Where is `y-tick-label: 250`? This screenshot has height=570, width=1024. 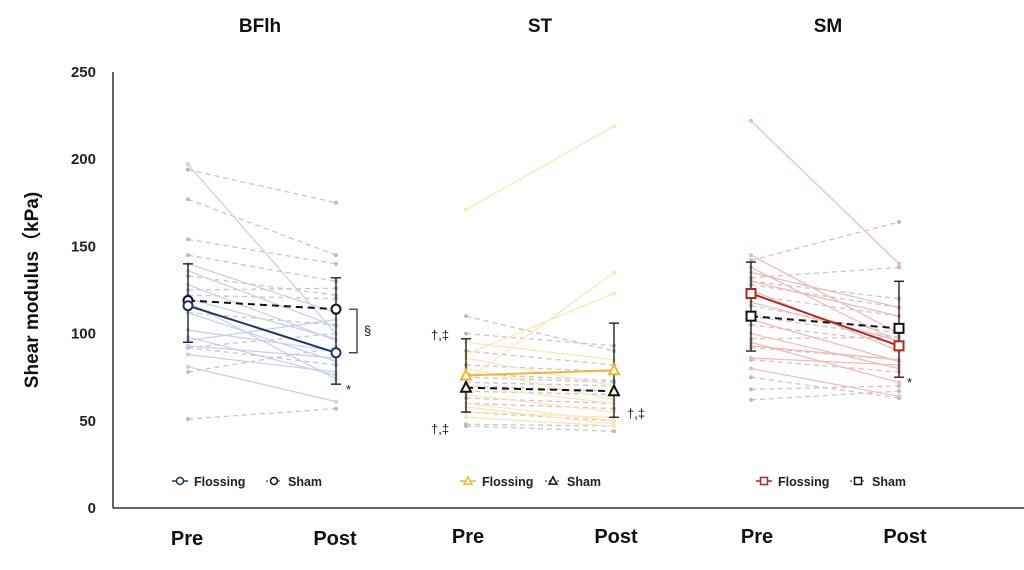
y-tick-label: 250 is located at coordinates (83, 72).